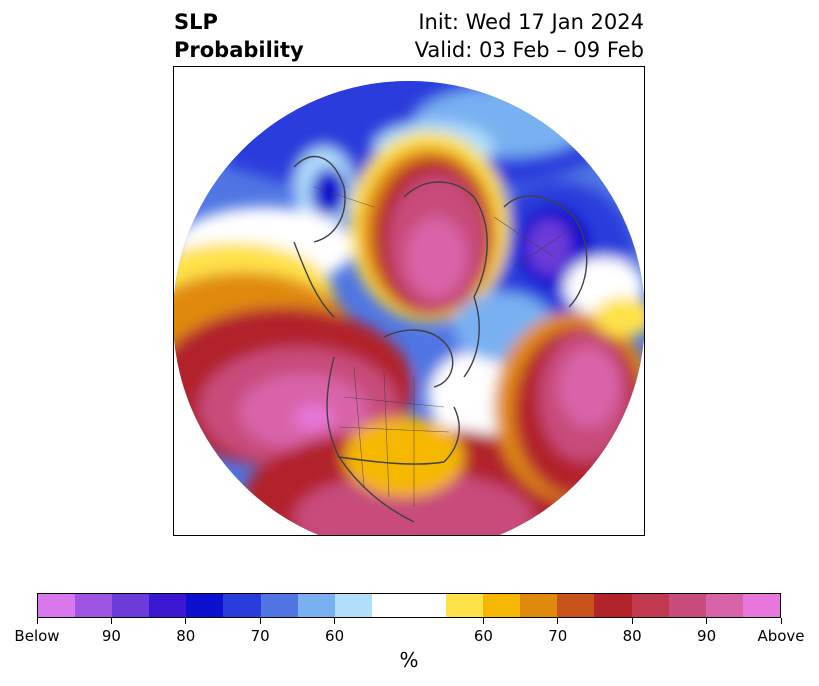  I want to click on colorbar, so click(409, 605).